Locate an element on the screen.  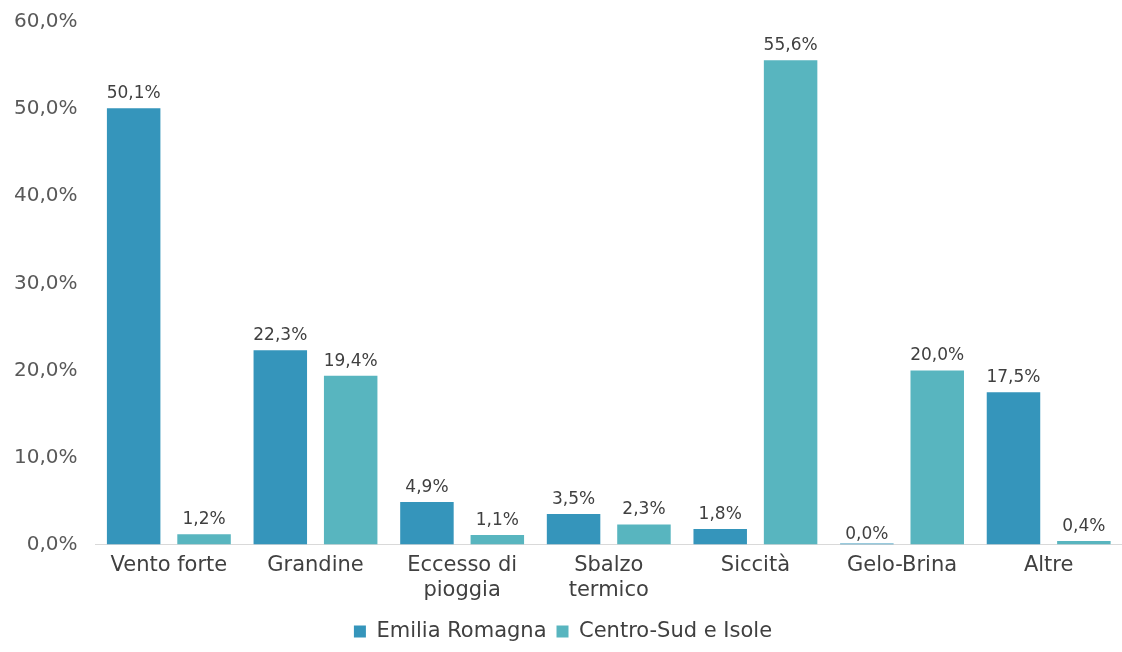
data-label: 19,4% is located at coordinates (350, 359).